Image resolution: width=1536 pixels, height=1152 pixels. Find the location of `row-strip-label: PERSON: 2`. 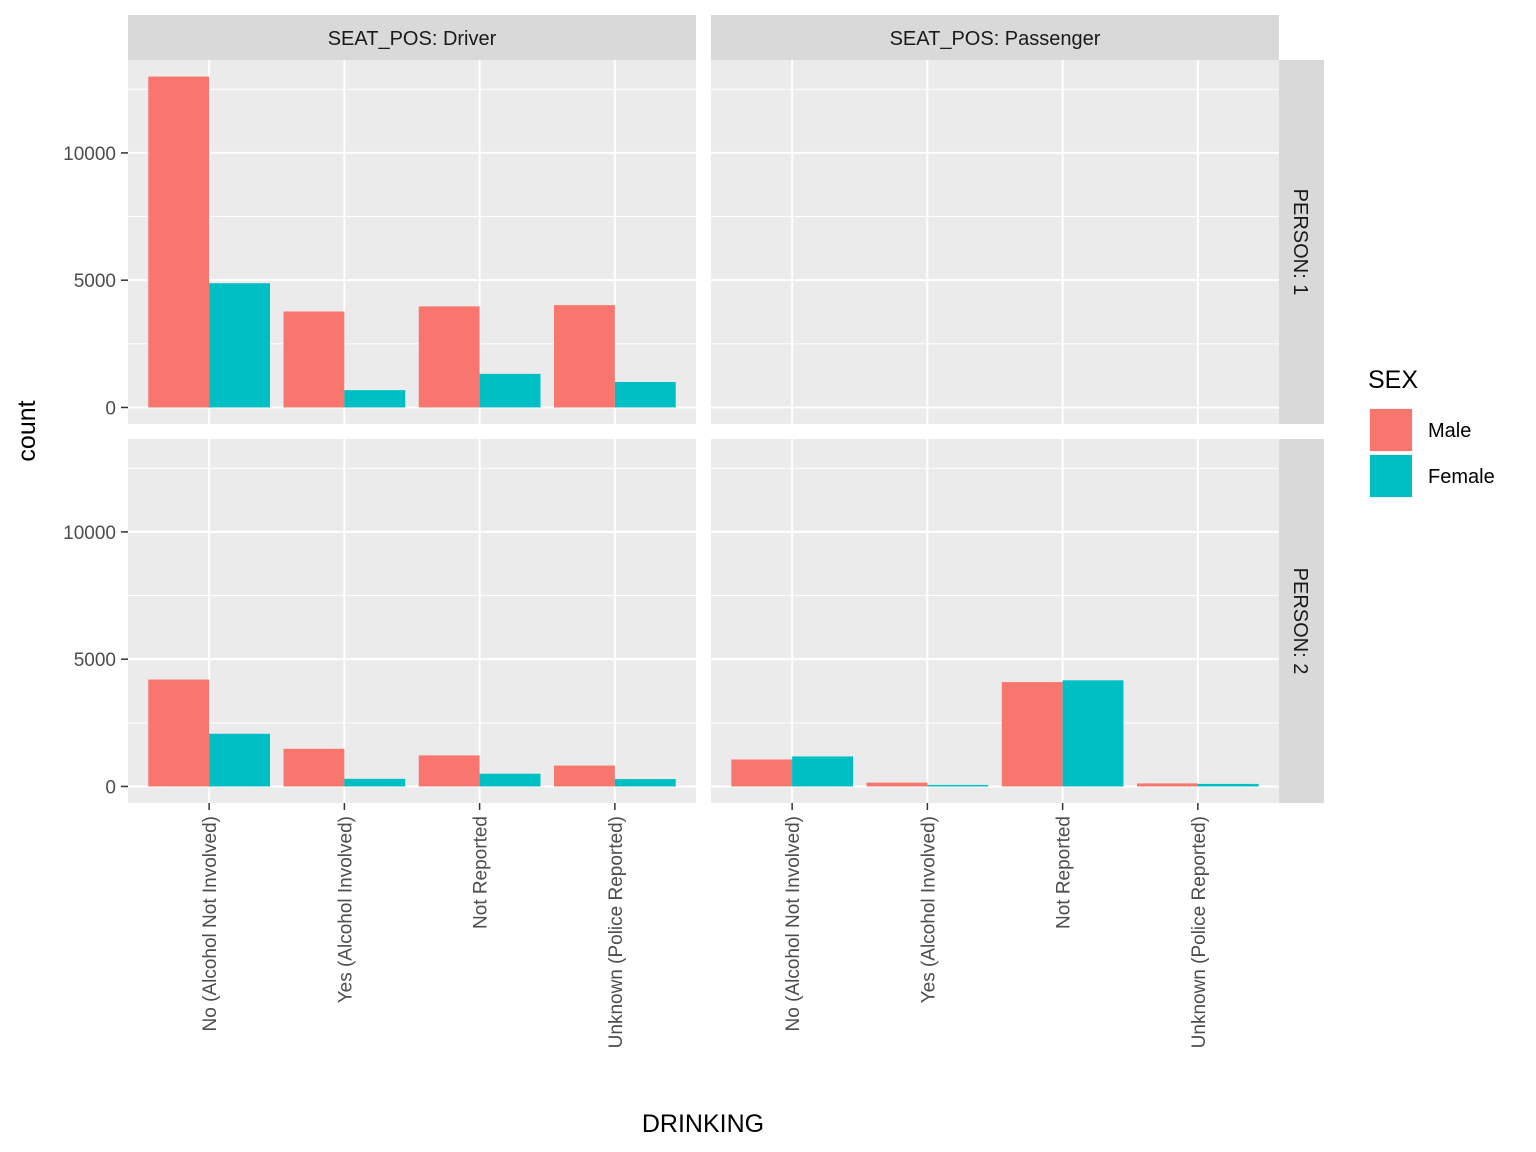

row-strip-label: PERSON: 2 is located at coordinates (1300, 621).